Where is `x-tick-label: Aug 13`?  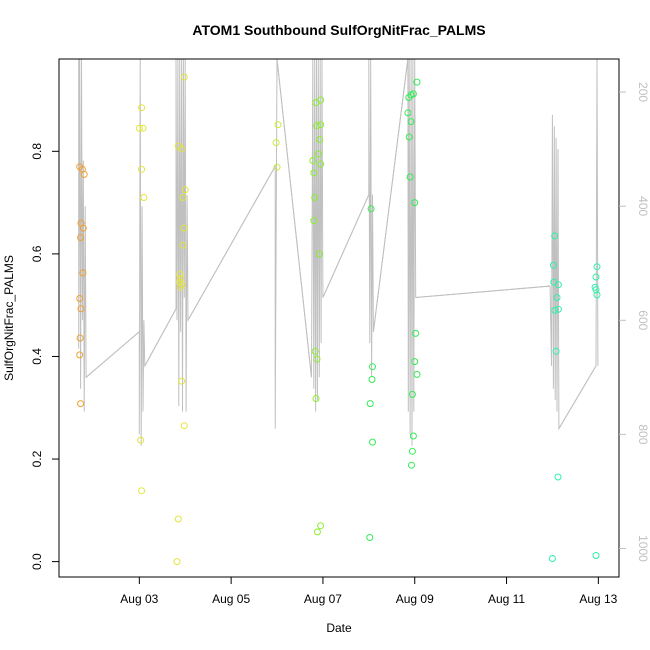 x-tick-label: Aug 13 is located at coordinates (598, 599).